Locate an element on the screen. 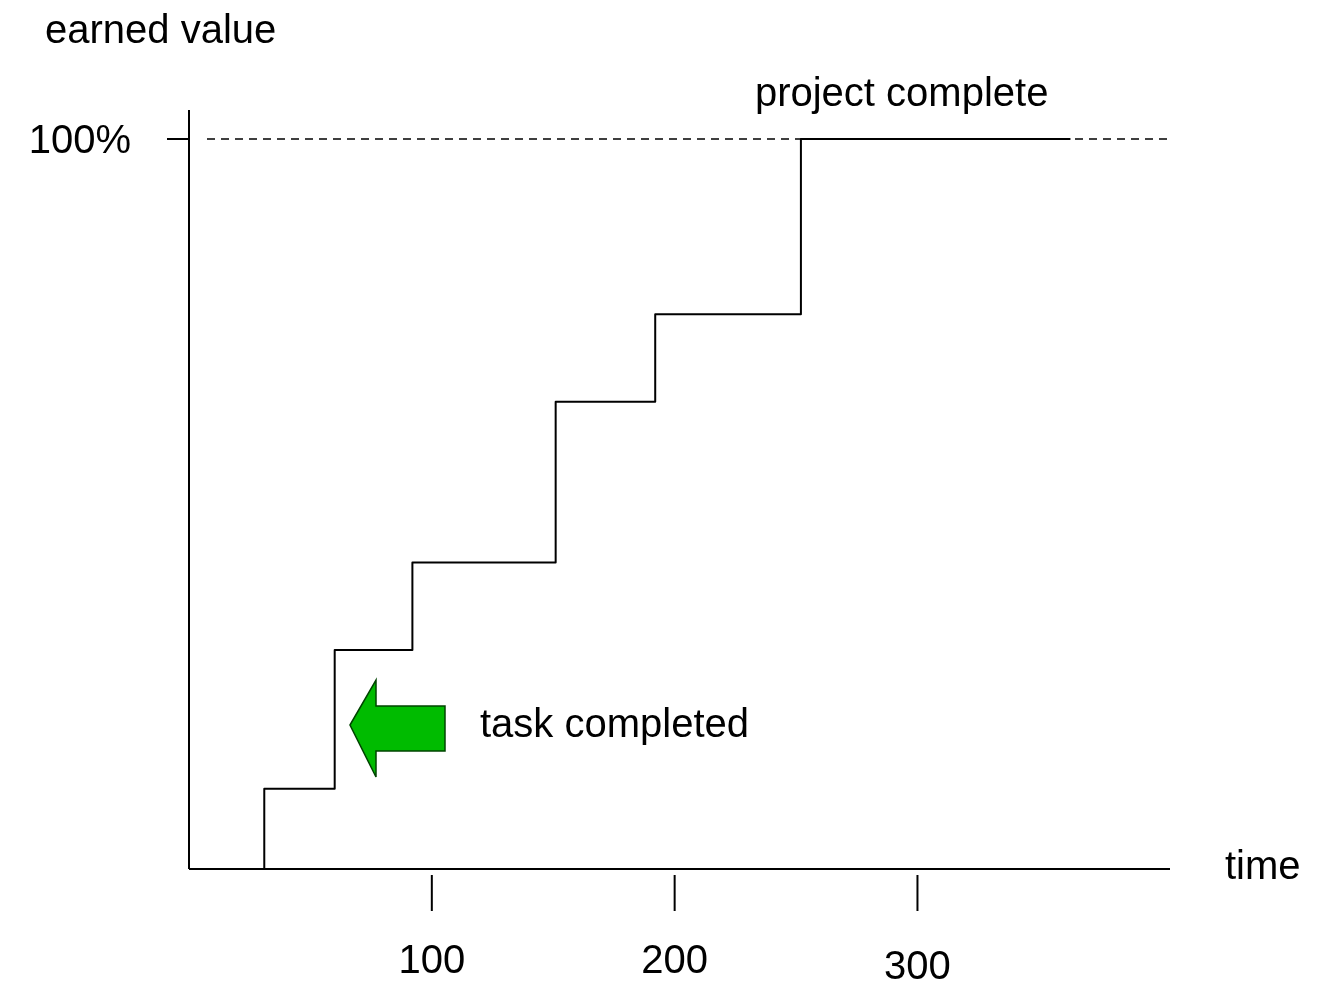 This screenshot has height=985, width=1323. x-tick-label: 300 is located at coordinates (917, 964).